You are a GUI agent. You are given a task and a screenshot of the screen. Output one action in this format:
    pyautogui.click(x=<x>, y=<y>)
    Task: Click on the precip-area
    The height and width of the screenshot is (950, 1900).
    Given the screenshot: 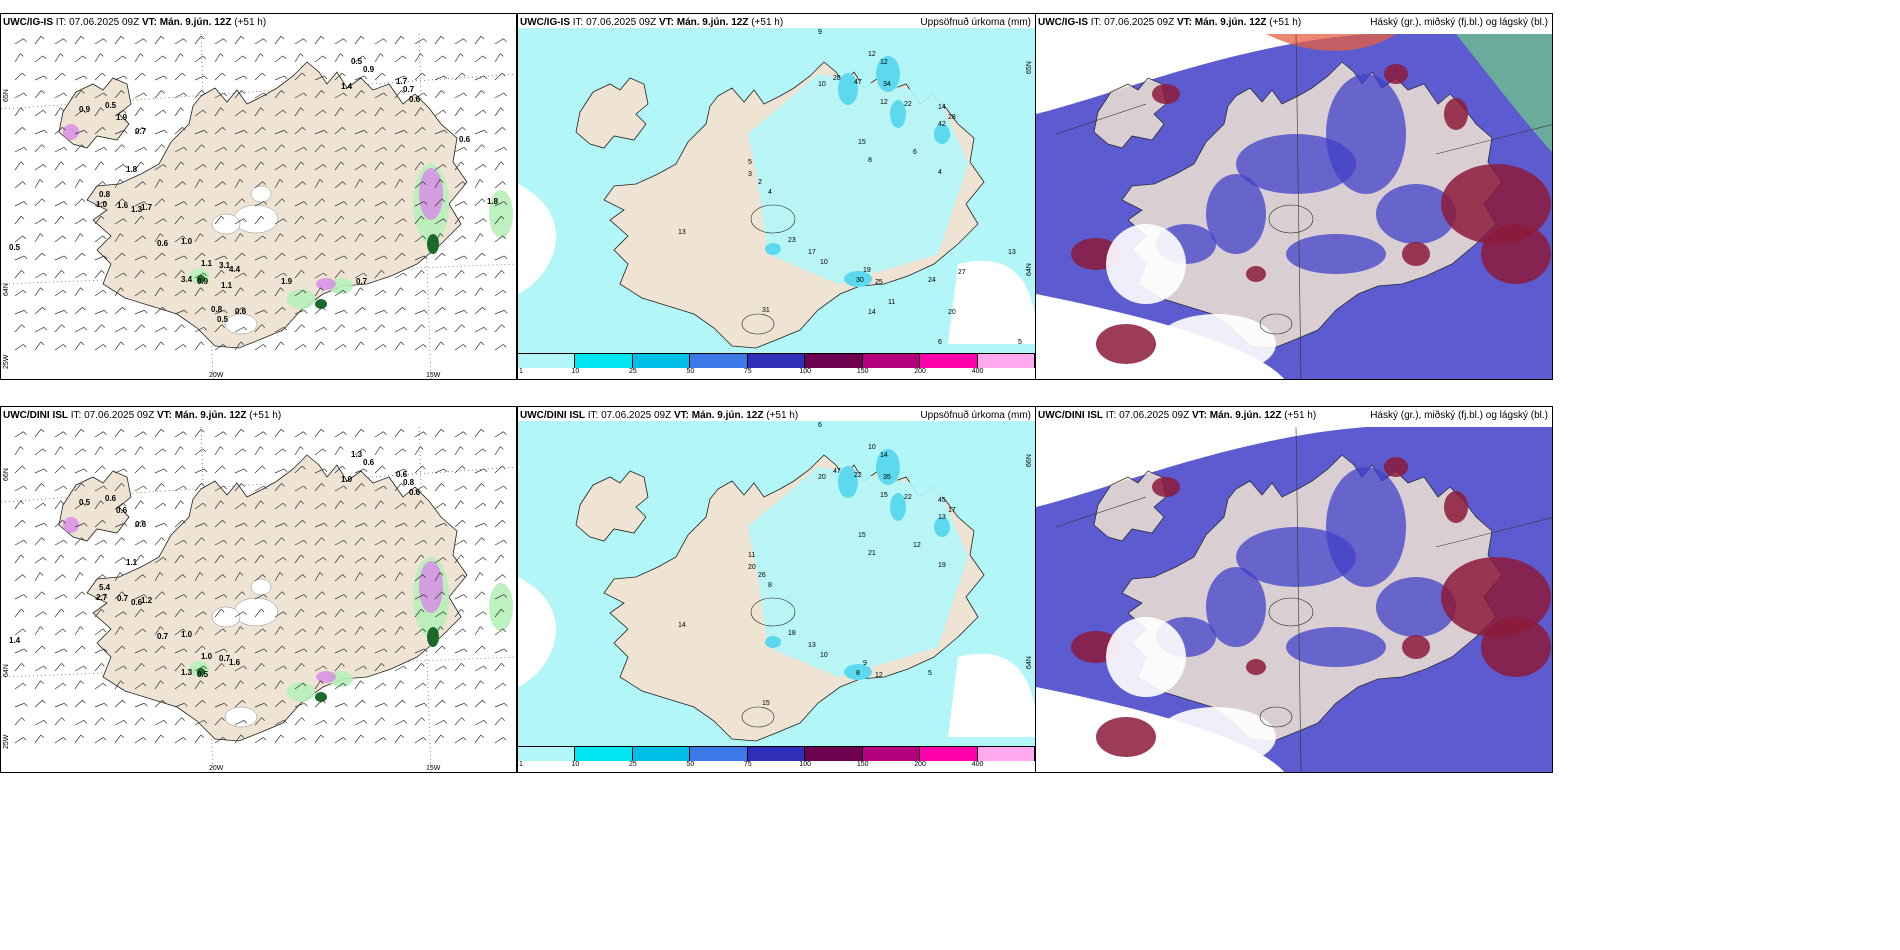 What is the action you would take?
    pyautogui.click(x=858, y=179)
    